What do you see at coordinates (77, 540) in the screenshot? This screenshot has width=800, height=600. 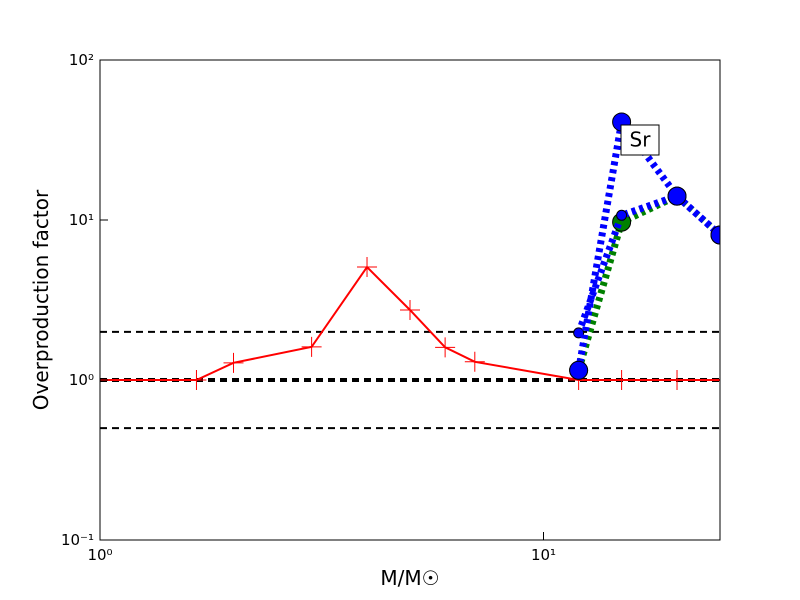 I see `y-tick-label: 10⁻¹` at bounding box center [77, 540].